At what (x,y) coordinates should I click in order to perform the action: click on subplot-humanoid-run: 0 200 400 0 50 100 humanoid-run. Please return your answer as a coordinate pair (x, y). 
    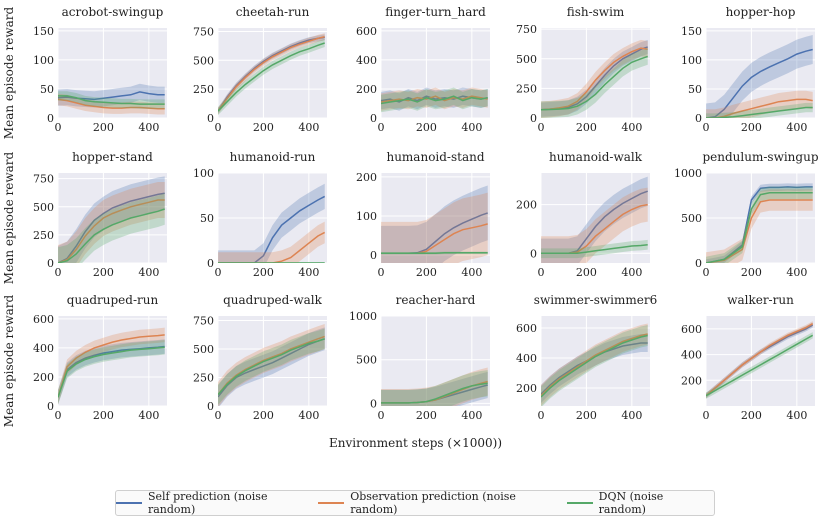
    Looking at the image, I should click on (260, 214).